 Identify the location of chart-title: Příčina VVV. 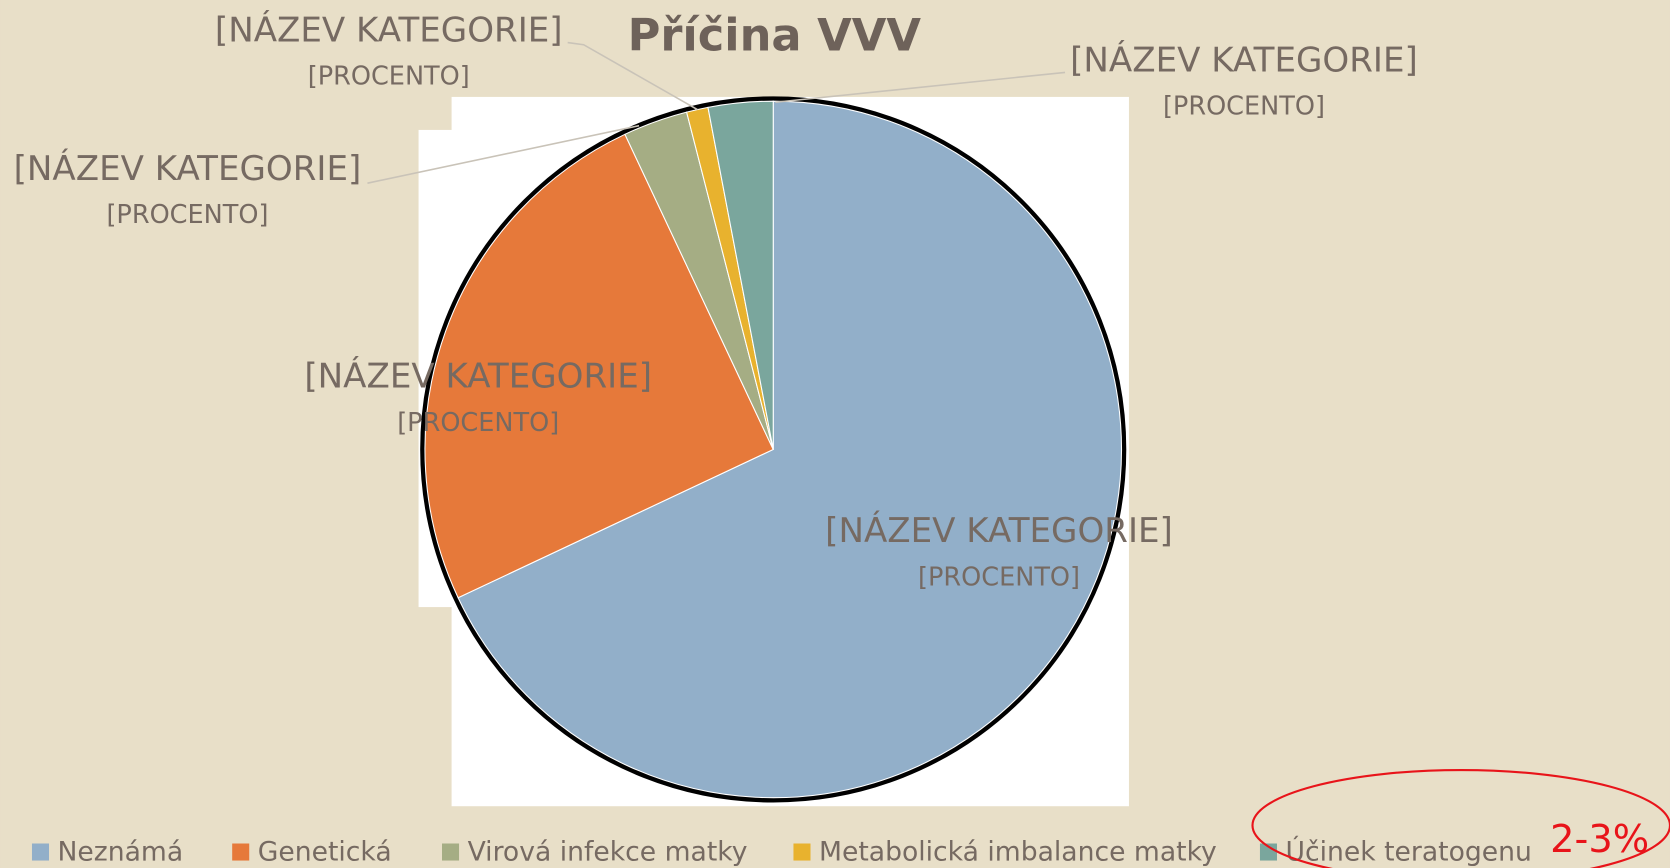
(775, 34).